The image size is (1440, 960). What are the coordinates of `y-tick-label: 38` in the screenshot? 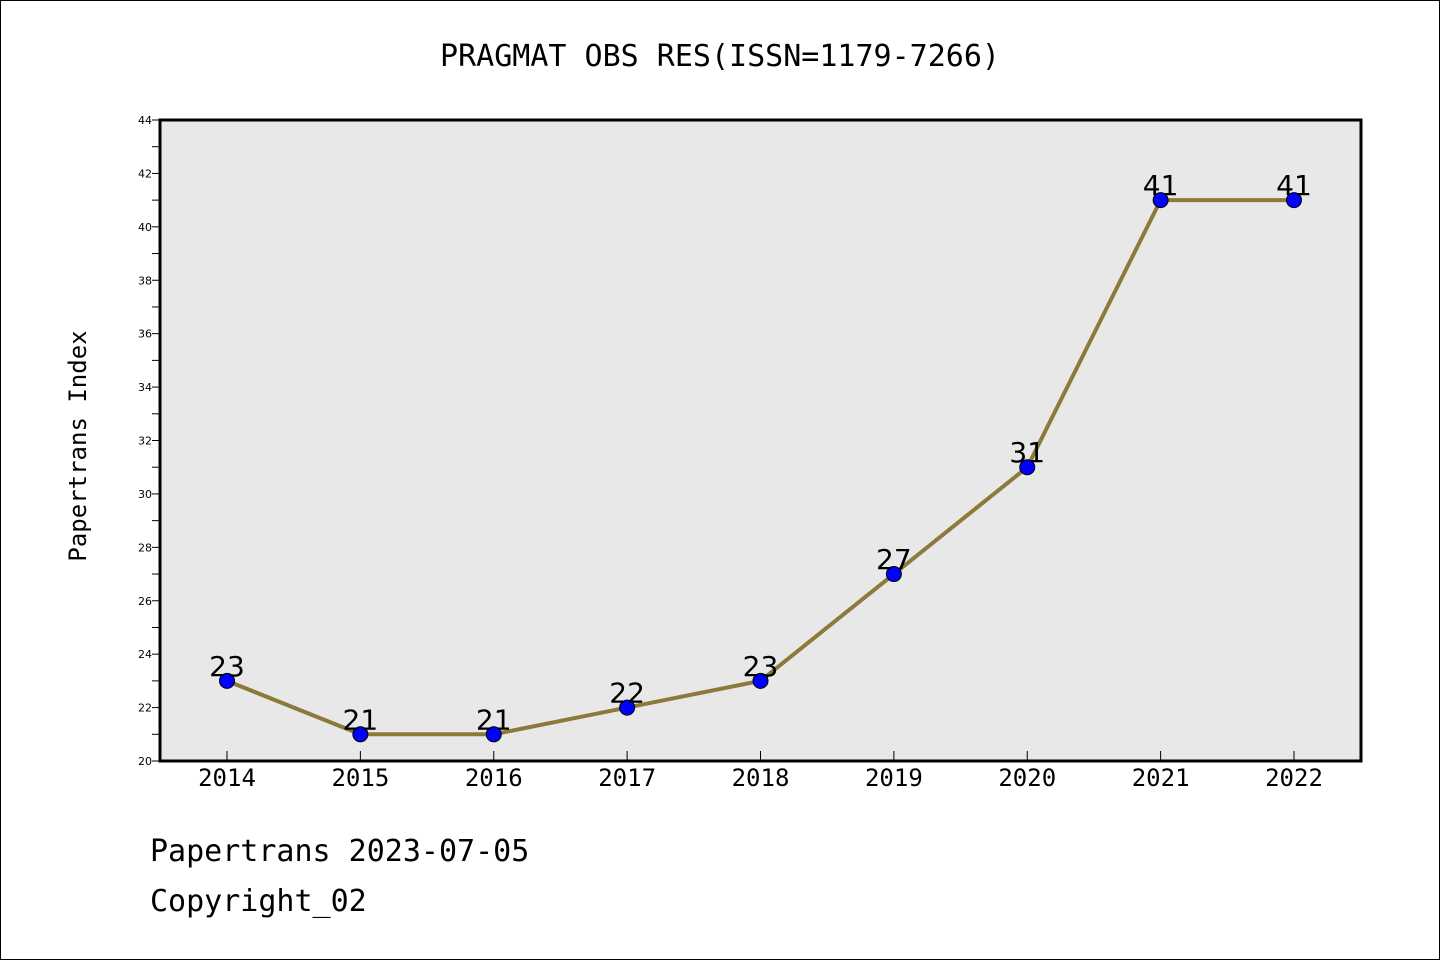 It's located at (145, 280).